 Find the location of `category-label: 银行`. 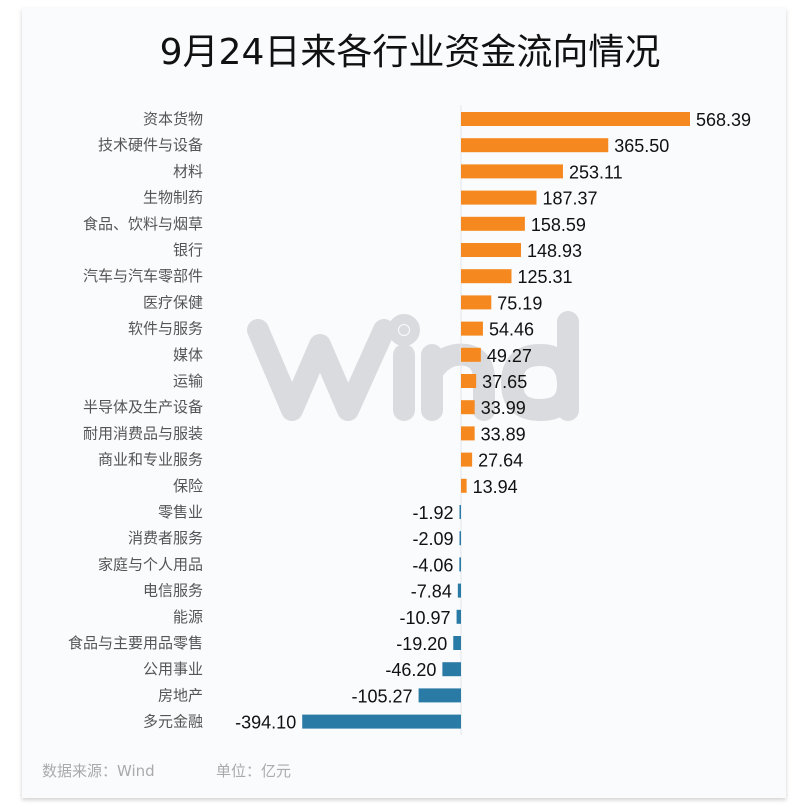

category-label: 银行 is located at coordinates (188, 250).